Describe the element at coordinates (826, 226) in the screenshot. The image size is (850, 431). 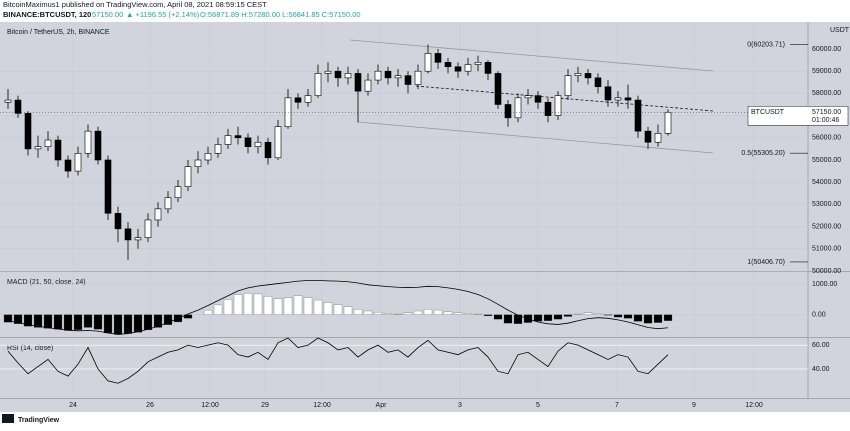
I see `y-tick-label: 52000.00` at that location.